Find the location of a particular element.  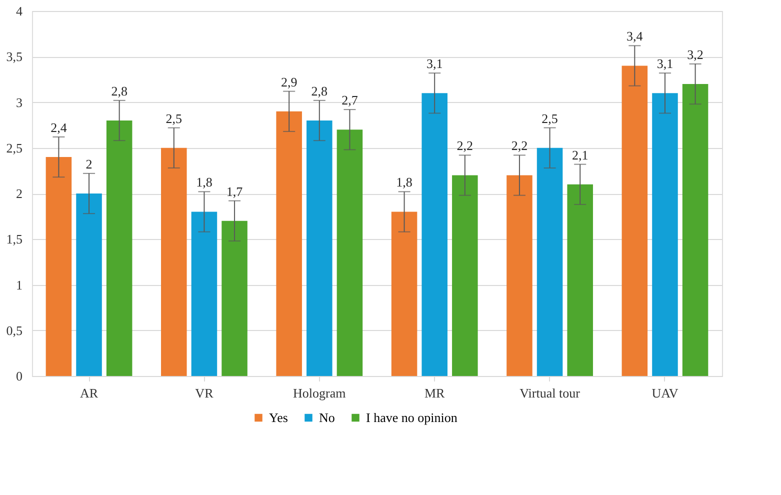

data-label: 2 is located at coordinates (89, 164).